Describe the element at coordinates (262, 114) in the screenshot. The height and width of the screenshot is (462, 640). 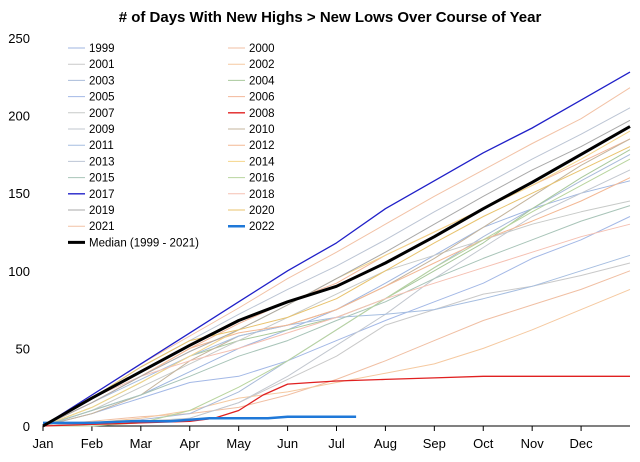
I see `legend-label-2008: 2008` at that location.